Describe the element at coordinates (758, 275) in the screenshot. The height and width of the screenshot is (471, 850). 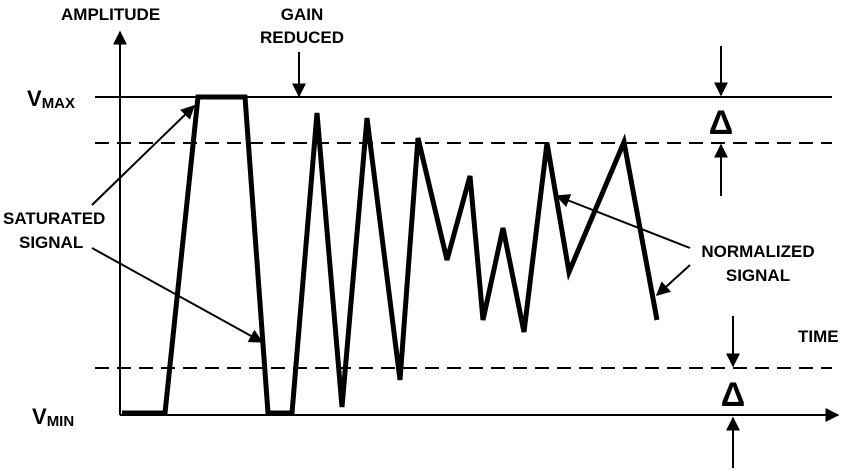
I see `normalized-signal-label-line2: SIGNAL` at that location.